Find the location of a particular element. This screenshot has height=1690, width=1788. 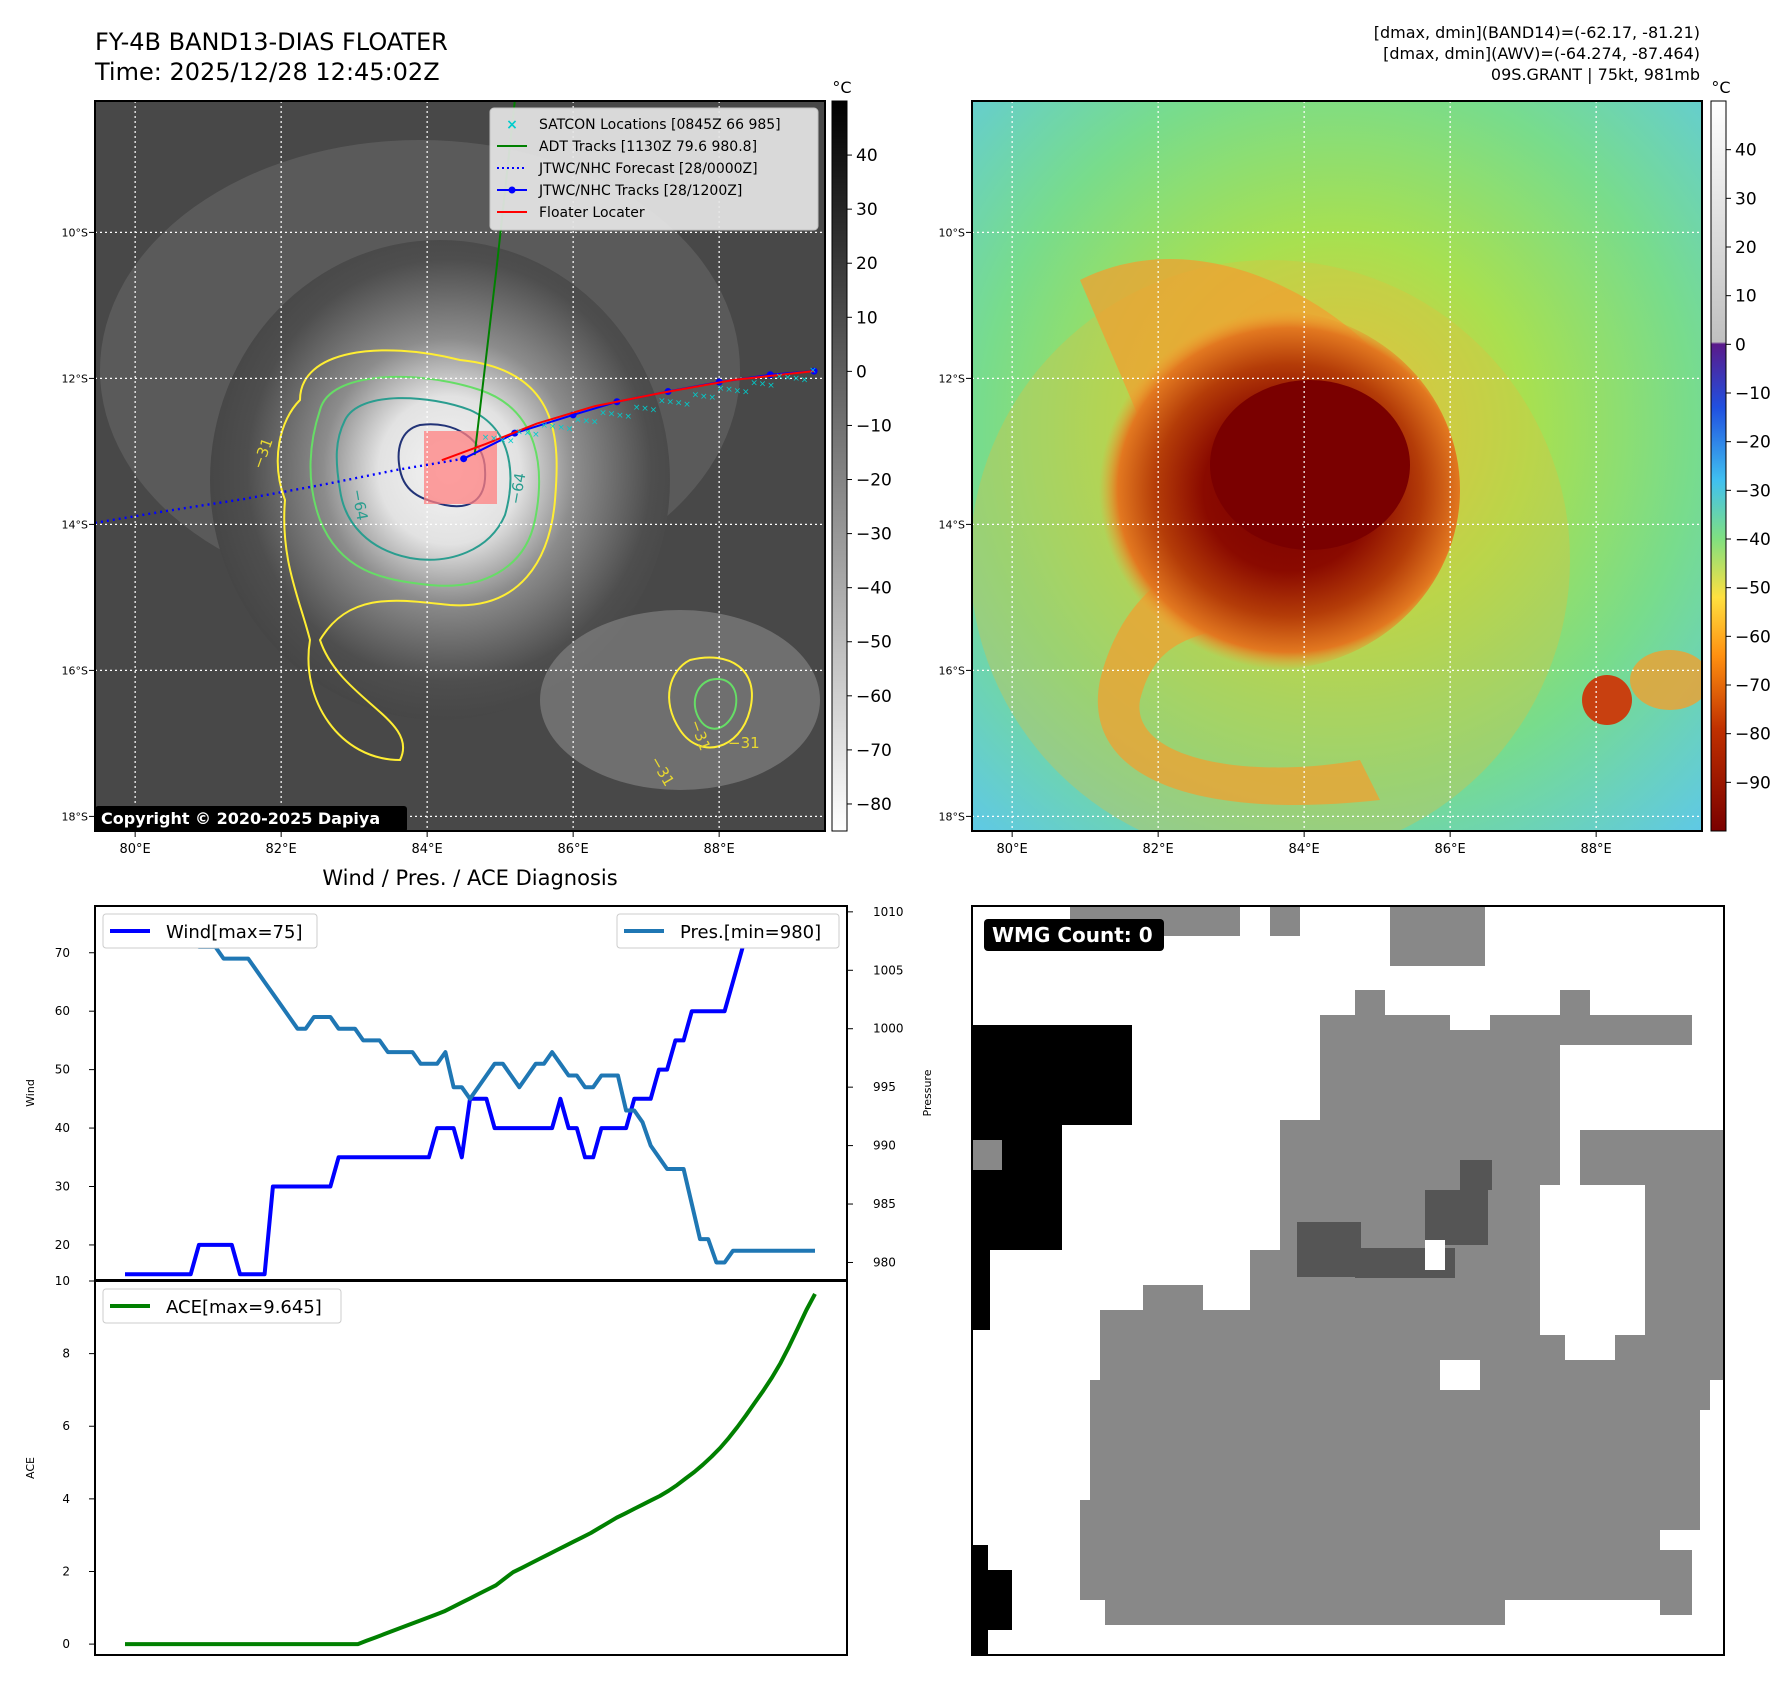

figure-title-line2: Time: 2025/12/28 12:45:02Z is located at coordinates (267, 72).